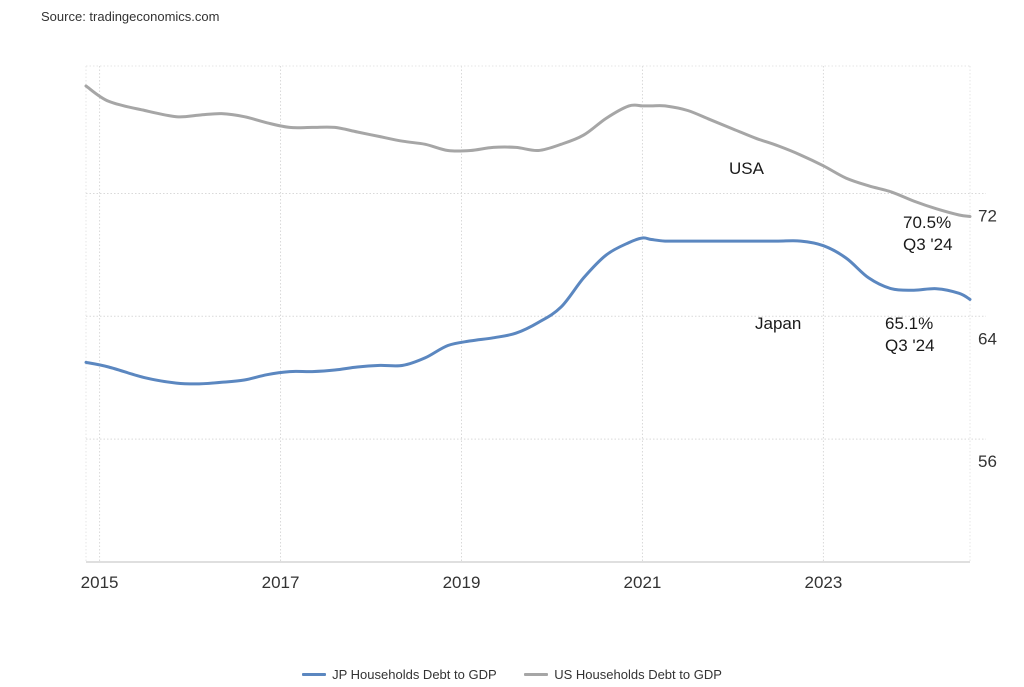  Describe the element at coordinates (910, 345) in the screenshot. I see `japan-callout-date: Q3 '24` at that location.